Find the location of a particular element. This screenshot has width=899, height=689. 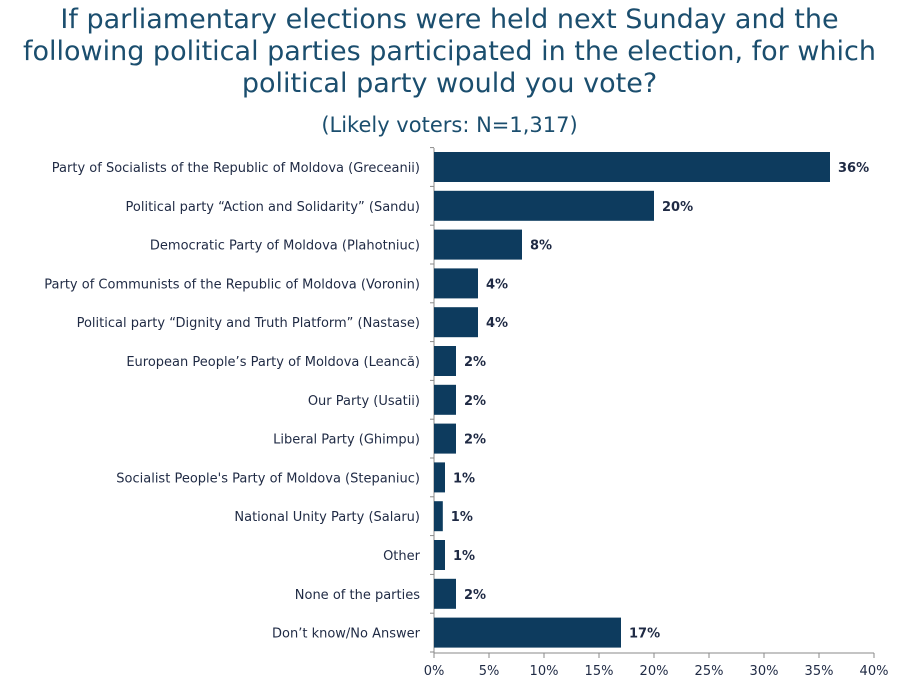

value-label: 20% is located at coordinates (677, 207).